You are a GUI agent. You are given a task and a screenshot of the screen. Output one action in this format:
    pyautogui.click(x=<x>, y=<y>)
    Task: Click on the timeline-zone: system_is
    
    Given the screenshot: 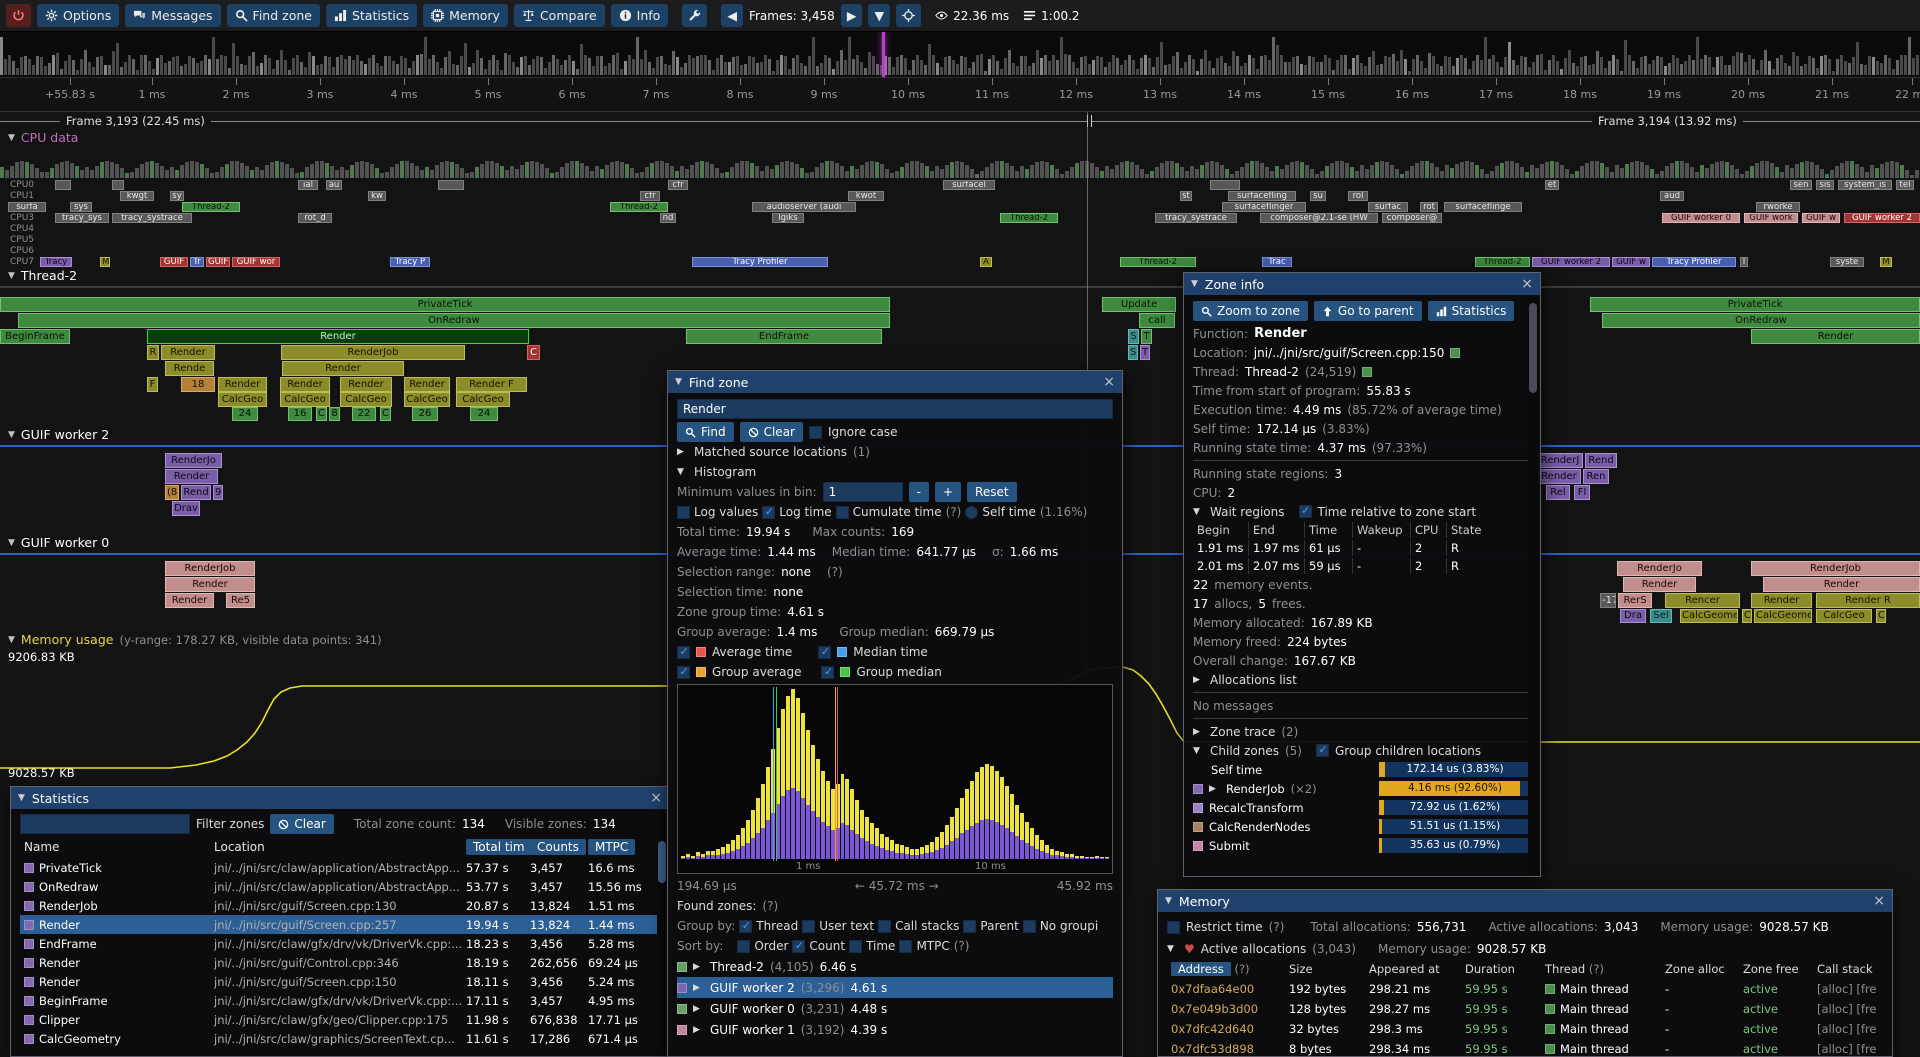 What is the action you would take?
    pyautogui.click(x=1865, y=185)
    